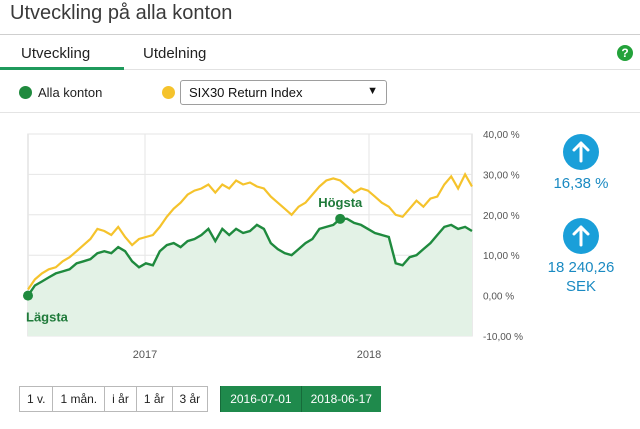 The image size is (640, 429). I want to click on tab-utveckling: Utveckling, so click(56, 53).